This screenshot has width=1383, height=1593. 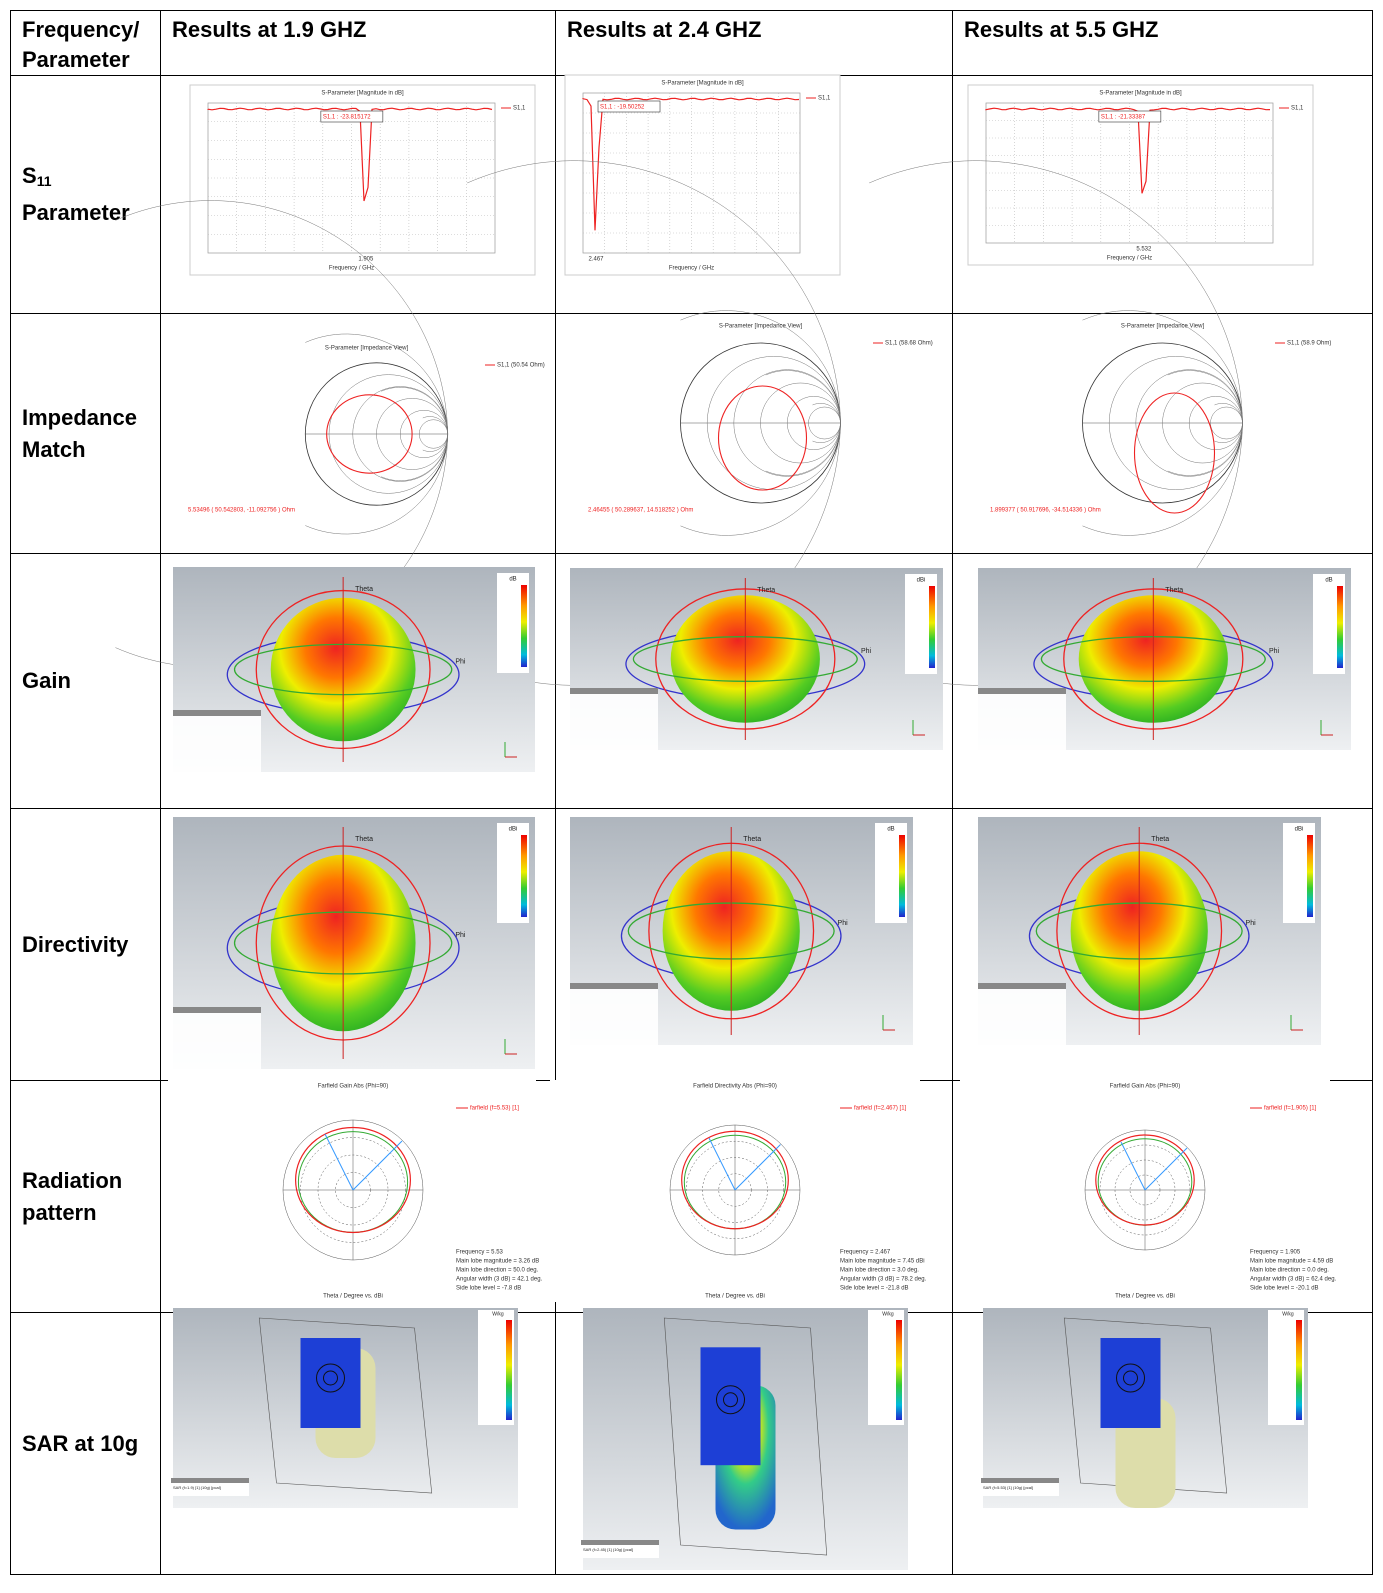 I want to click on row-label: Gain, so click(x=85, y=681).